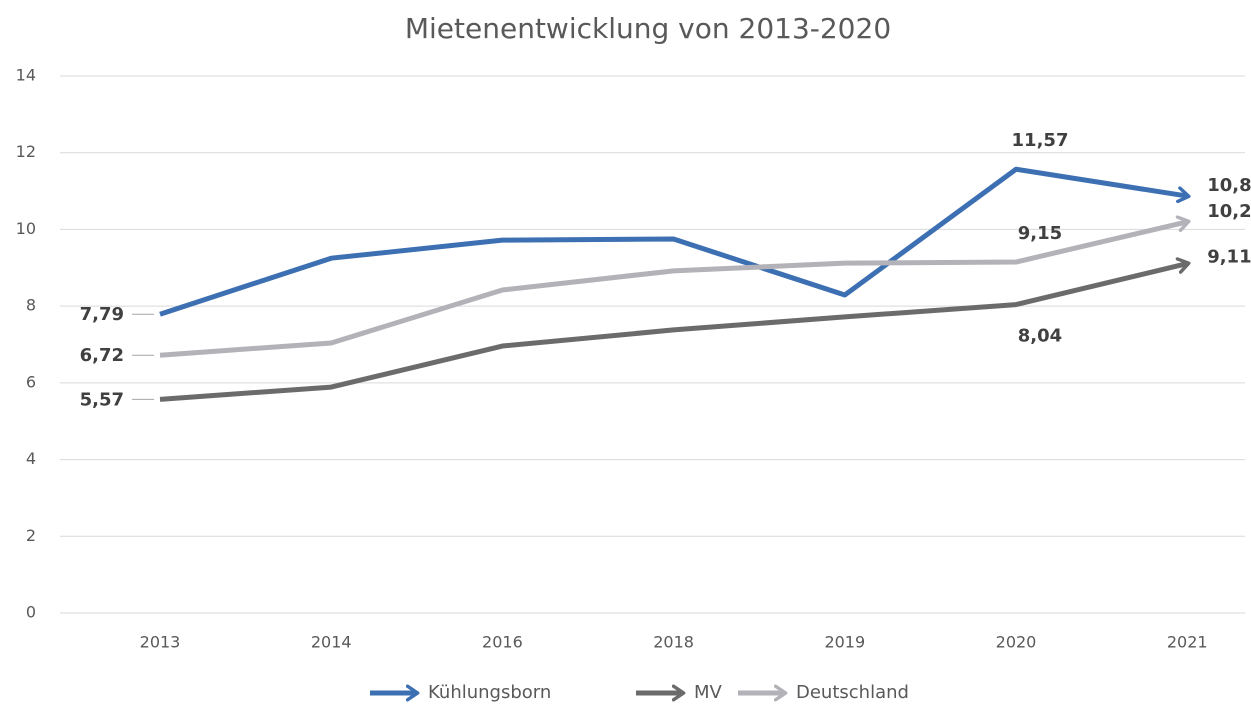 This screenshot has height=709, width=1251. Describe the element at coordinates (26, 228) in the screenshot. I see `y-tick-label: 10` at that location.